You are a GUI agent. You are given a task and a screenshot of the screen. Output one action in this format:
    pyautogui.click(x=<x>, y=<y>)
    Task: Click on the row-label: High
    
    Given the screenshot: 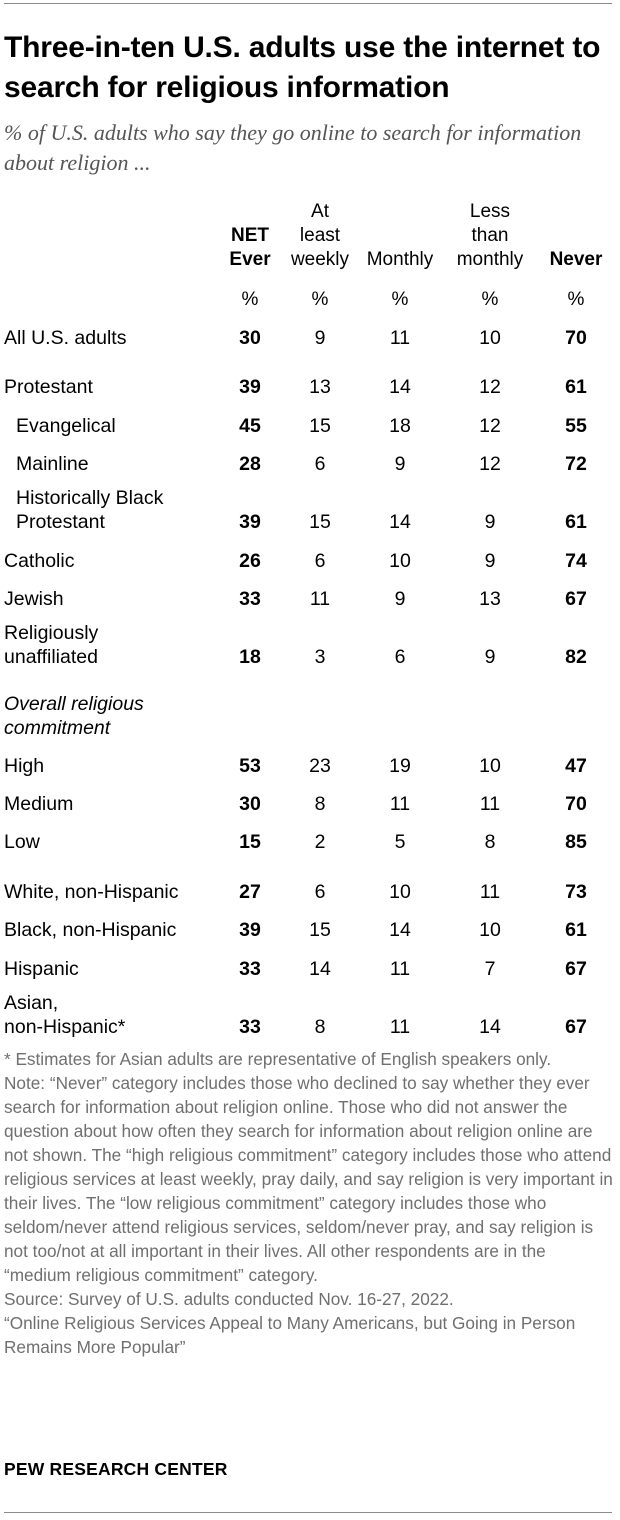 What is the action you would take?
    pyautogui.click(x=24, y=766)
    